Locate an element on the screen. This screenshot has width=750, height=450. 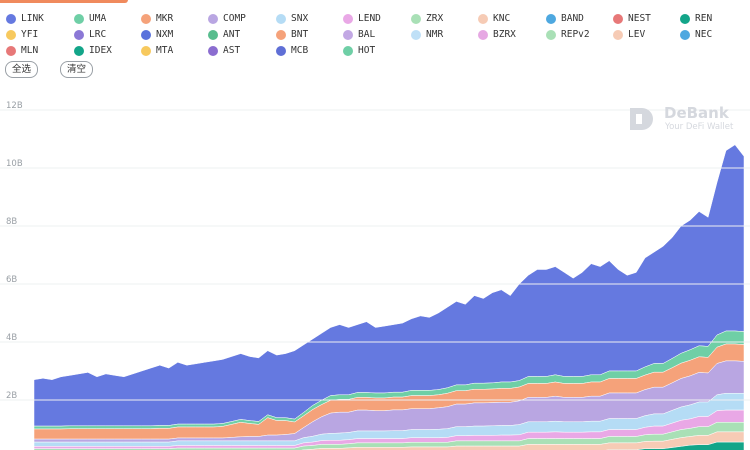
legend-label: MLN is located at coordinates (30, 50).